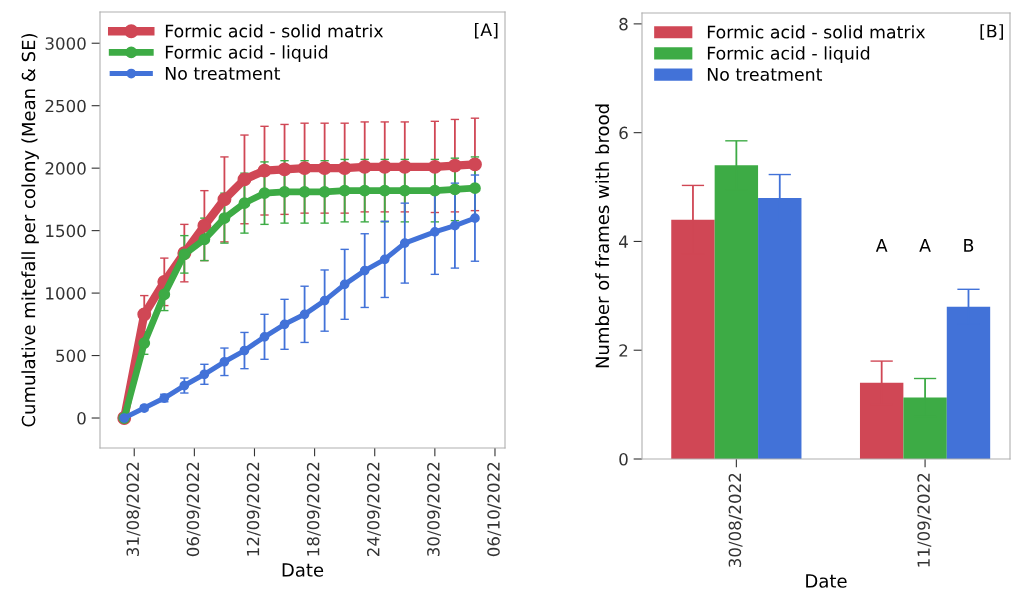 This screenshot has width=1015, height=594. Describe the element at coordinates (65, 168) in the screenshot. I see `y-tick-label: 2000` at that location.